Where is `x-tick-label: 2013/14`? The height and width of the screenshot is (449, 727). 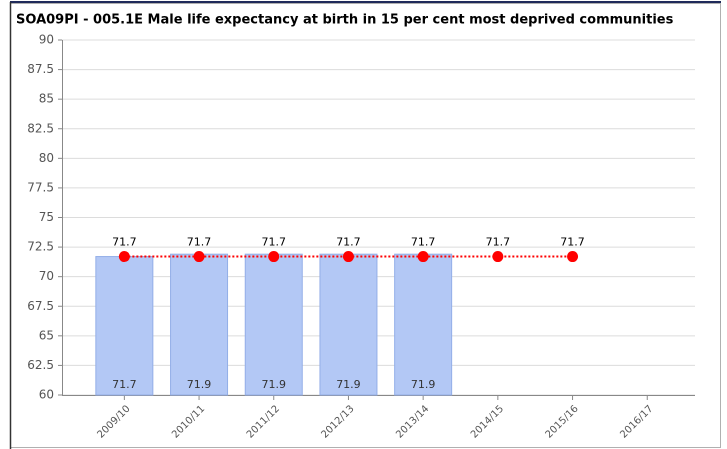 x-tick-label: 2013/14 is located at coordinates (412, 421).